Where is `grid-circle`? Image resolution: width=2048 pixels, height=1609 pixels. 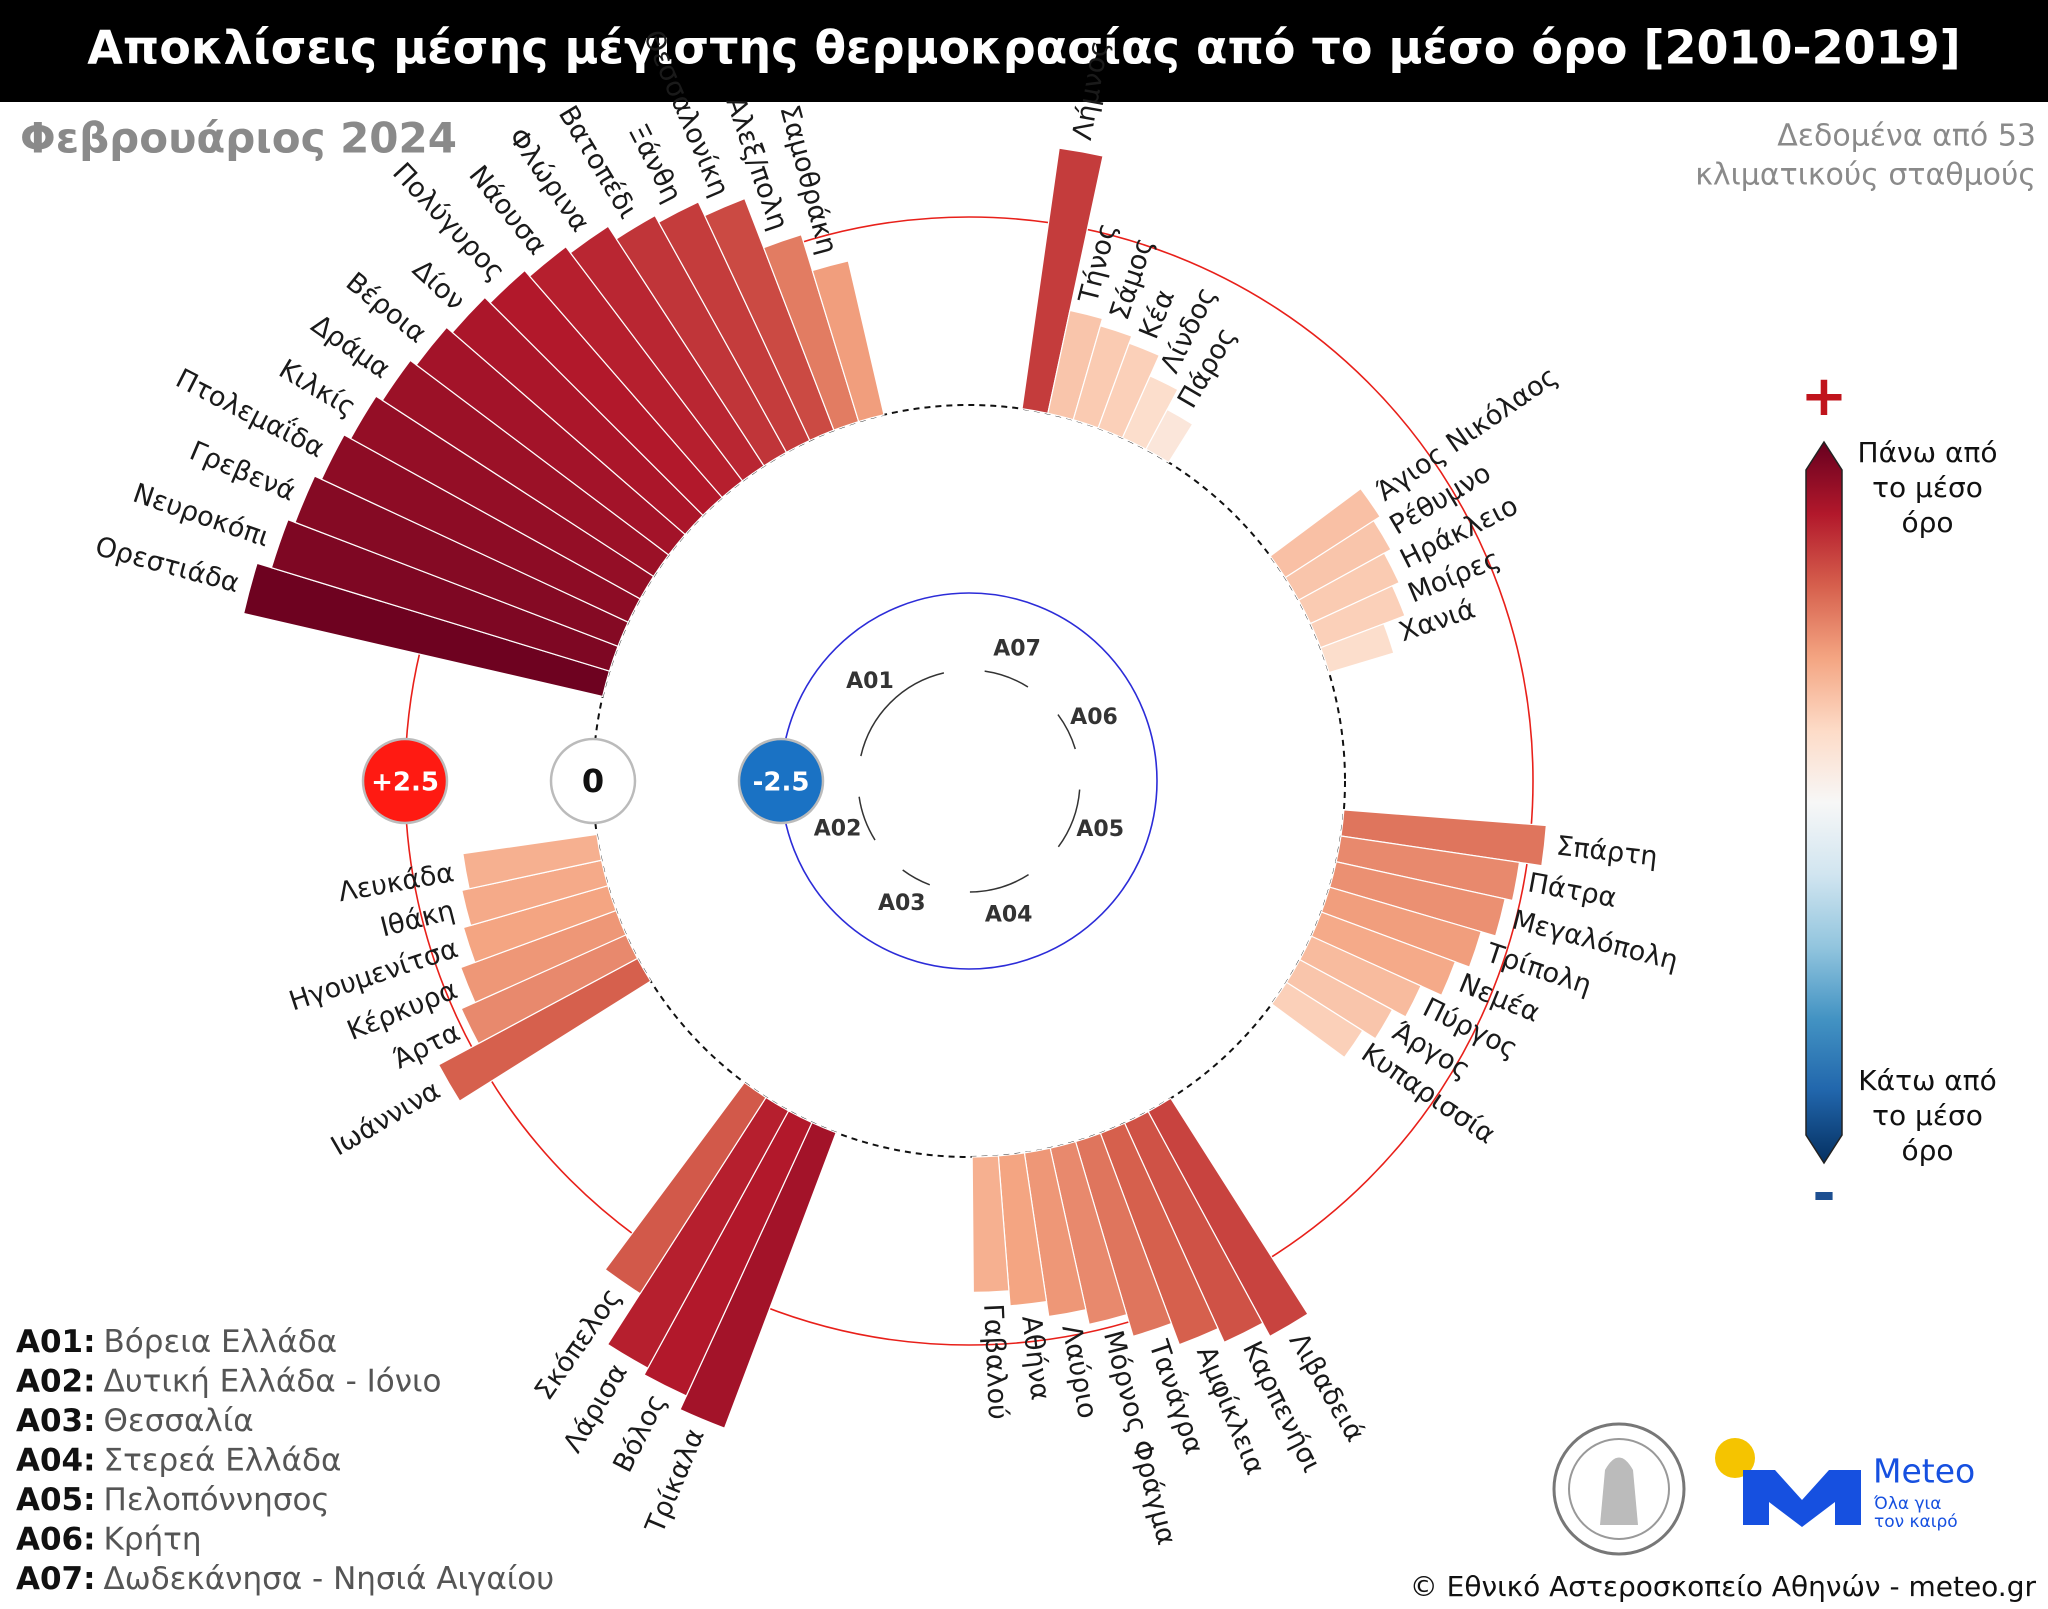 grid-circle is located at coordinates (969, 781).